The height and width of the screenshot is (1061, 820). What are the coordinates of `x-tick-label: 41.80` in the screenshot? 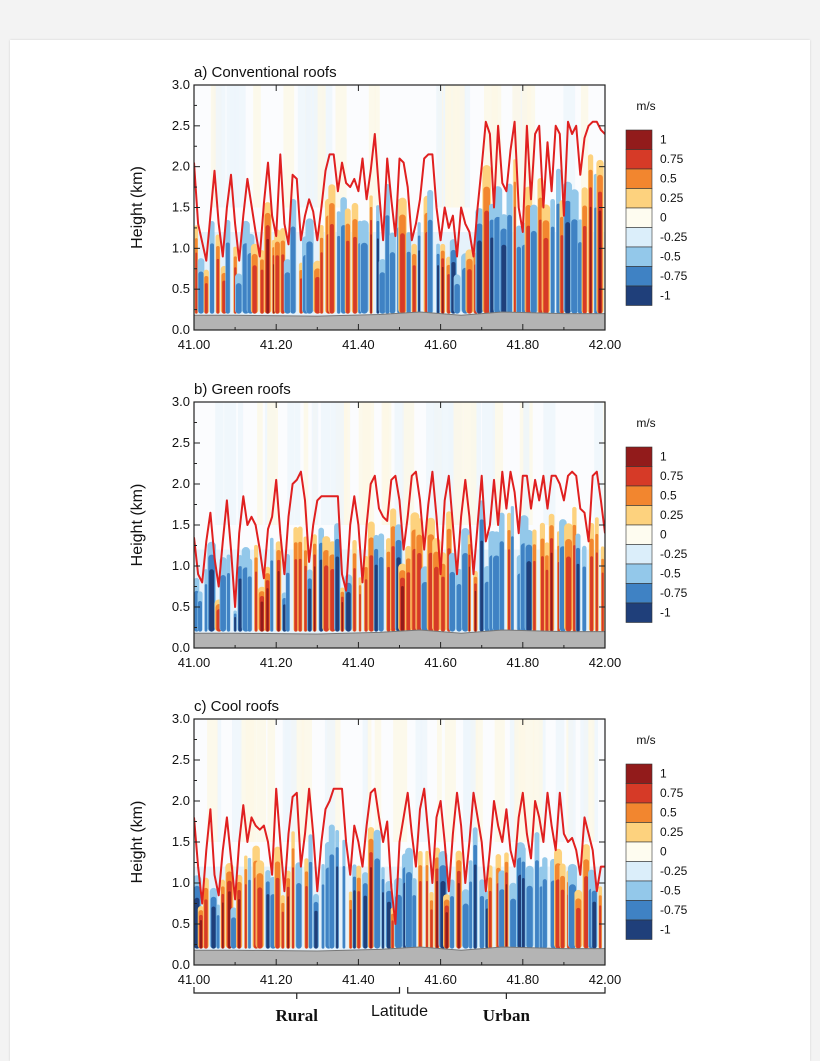 It's located at (523, 979).